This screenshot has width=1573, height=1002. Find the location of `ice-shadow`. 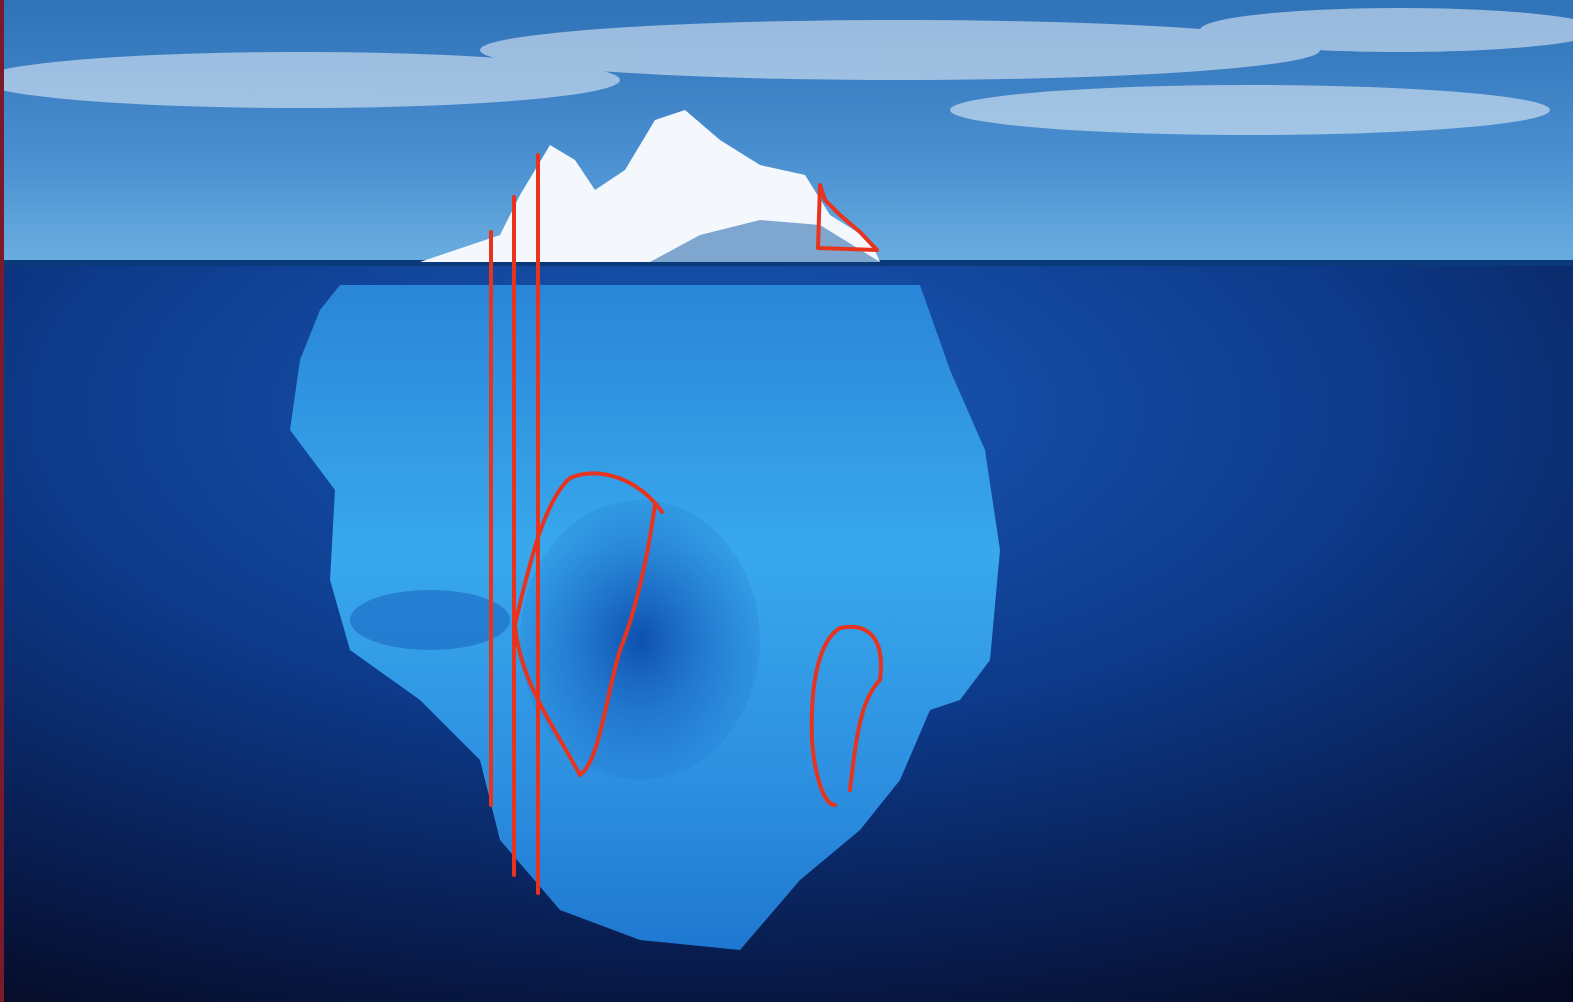

ice-shadow is located at coordinates (430, 620).